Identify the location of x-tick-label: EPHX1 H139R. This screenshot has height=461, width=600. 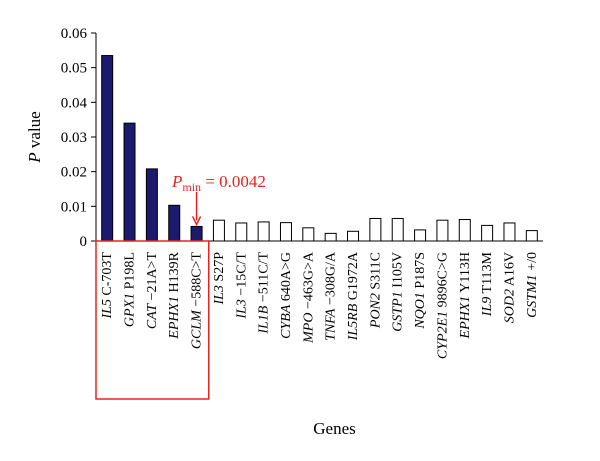
(174, 295).